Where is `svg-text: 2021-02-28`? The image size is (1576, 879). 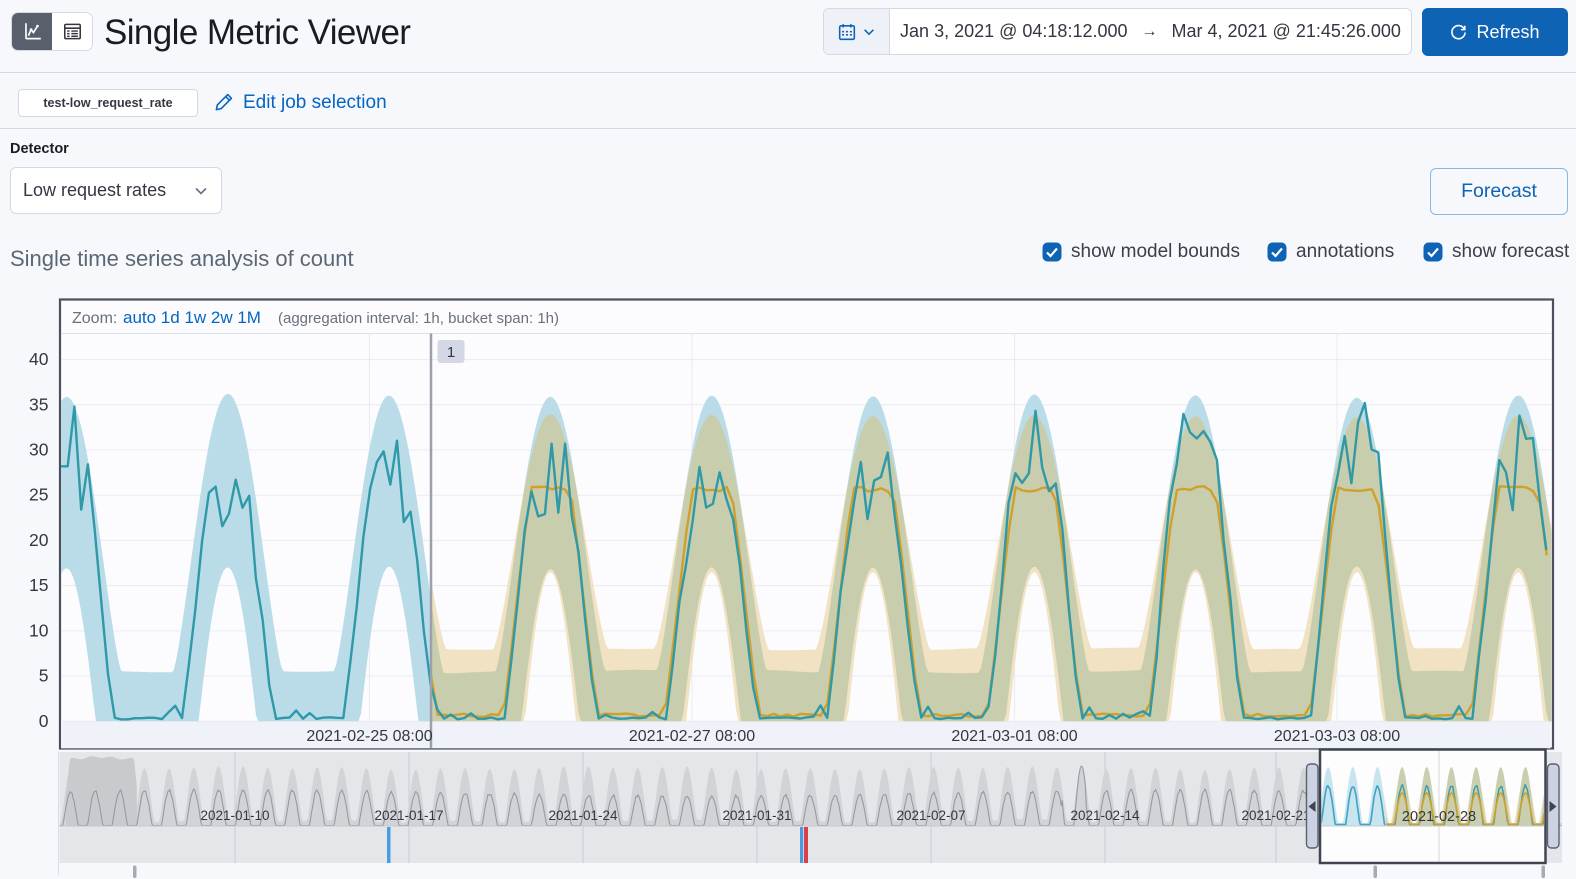
svg-text: 2021-02-28 is located at coordinates (1439, 817).